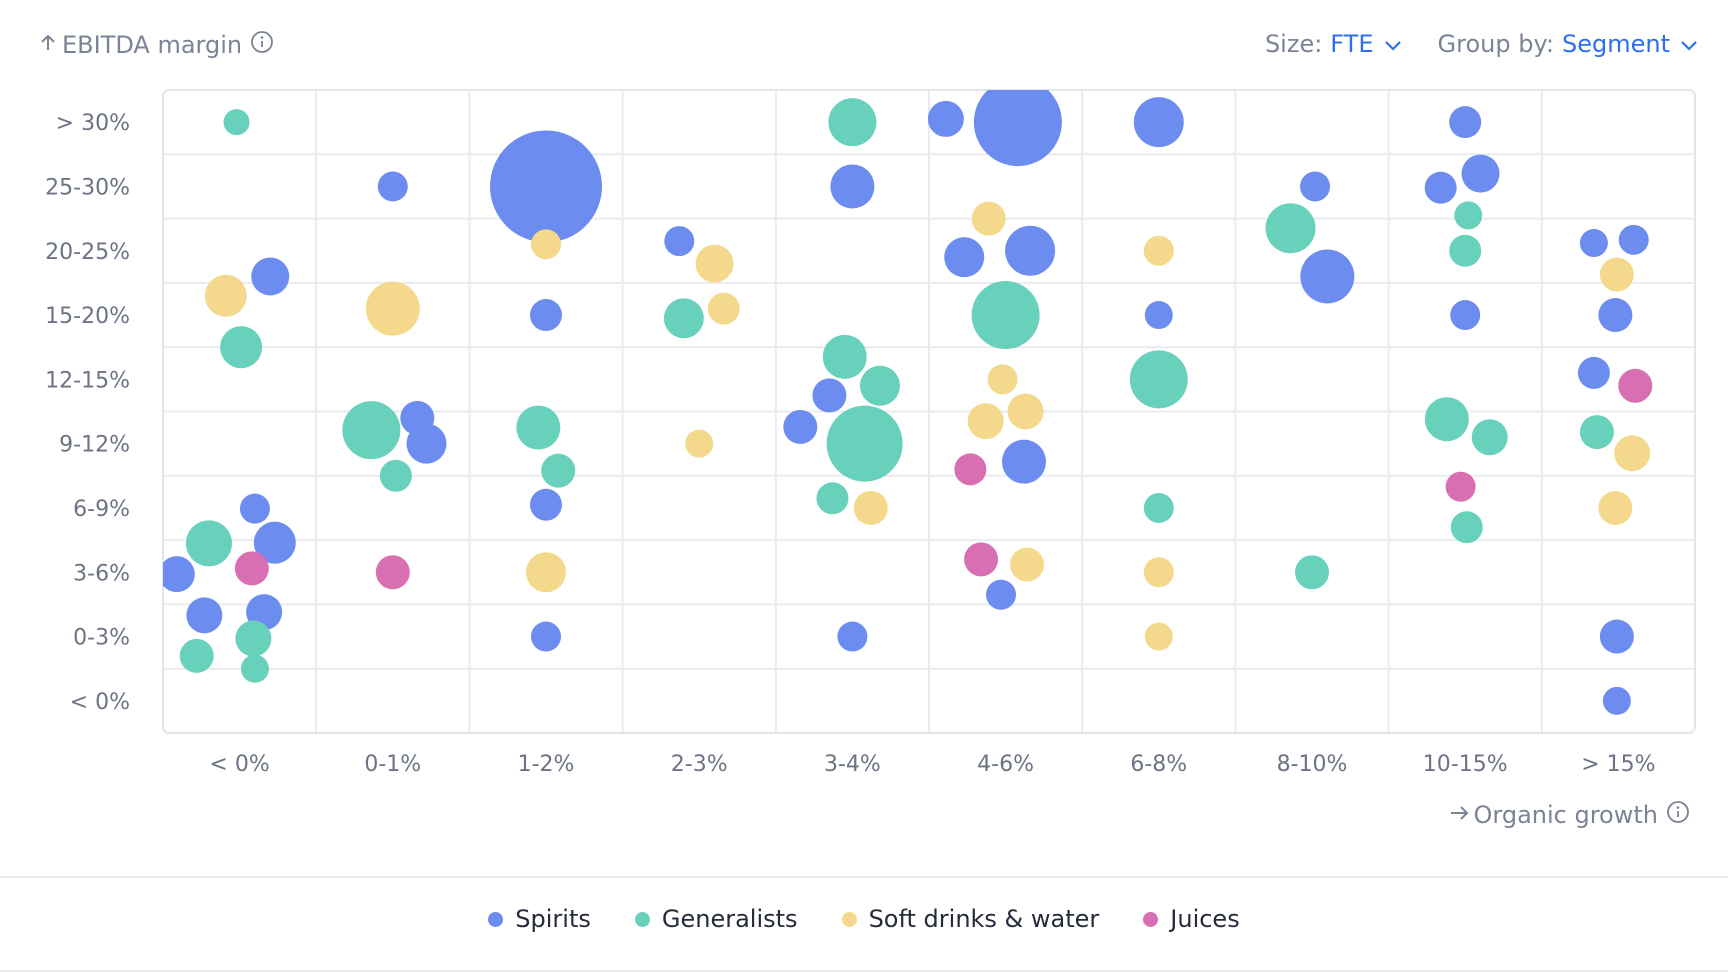 Image resolution: width=1728 pixels, height=974 pixels. I want to click on x-tick-label: 2-3%, so click(699, 764).